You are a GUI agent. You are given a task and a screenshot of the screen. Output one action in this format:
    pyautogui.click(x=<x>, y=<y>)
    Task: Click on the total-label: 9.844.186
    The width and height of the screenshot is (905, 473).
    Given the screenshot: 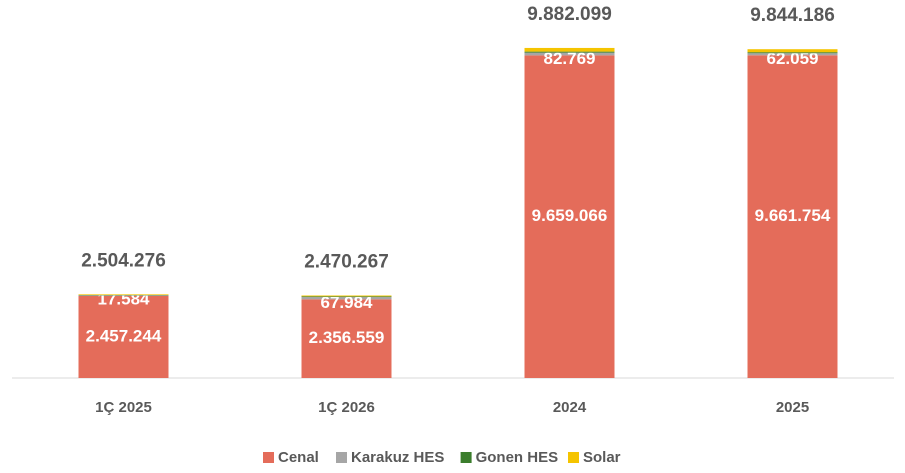 What is the action you would take?
    pyautogui.click(x=792, y=15)
    